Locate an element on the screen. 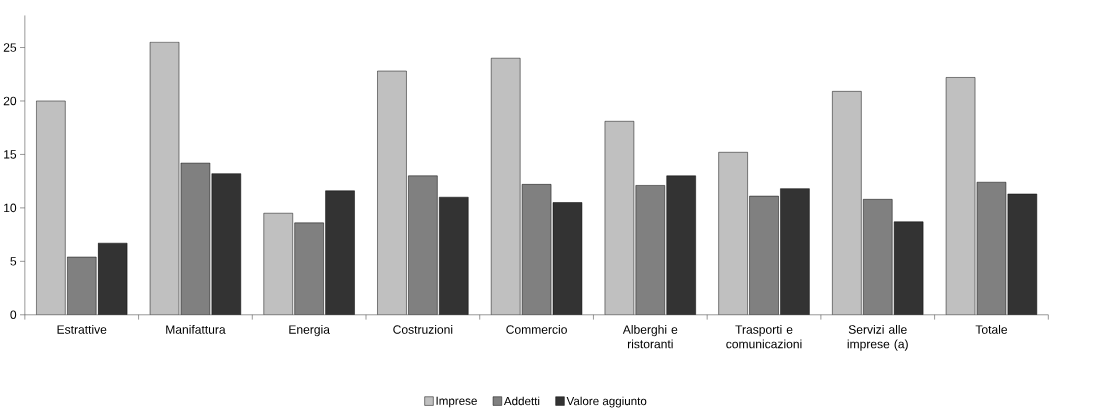 The width and height of the screenshot is (1112, 416). x-tick-label: Alberghi e ristoranti is located at coordinates (650, 336).